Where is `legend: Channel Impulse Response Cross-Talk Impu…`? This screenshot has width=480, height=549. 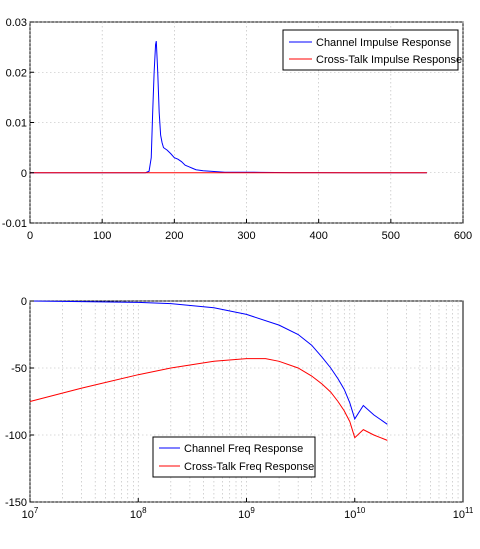
legend: Channel Impulse Response Cross-Talk Impu… is located at coordinates (372, 50).